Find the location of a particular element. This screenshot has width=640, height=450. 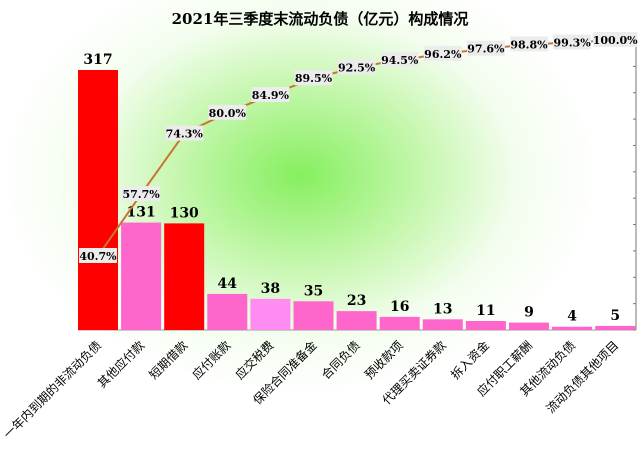

bar-value-label: 317 is located at coordinates (97, 60).